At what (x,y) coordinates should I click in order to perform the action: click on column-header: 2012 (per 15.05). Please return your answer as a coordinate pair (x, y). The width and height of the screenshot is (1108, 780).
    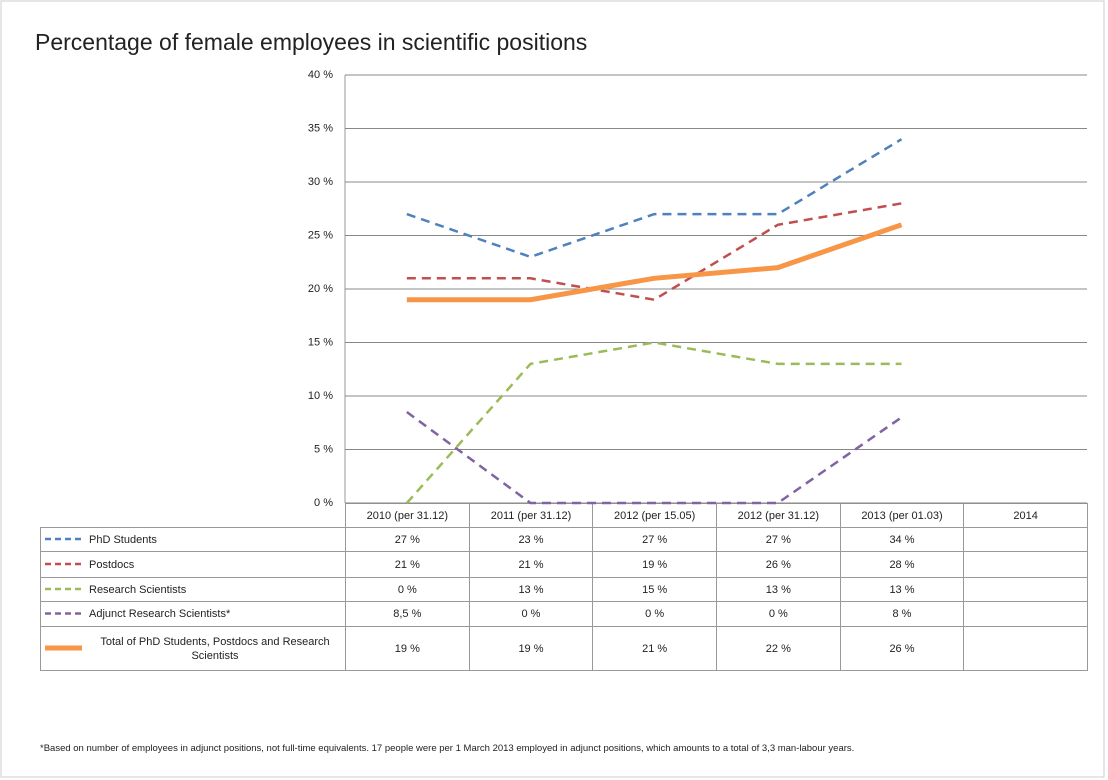
    Looking at the image, I should click on (654, 515).